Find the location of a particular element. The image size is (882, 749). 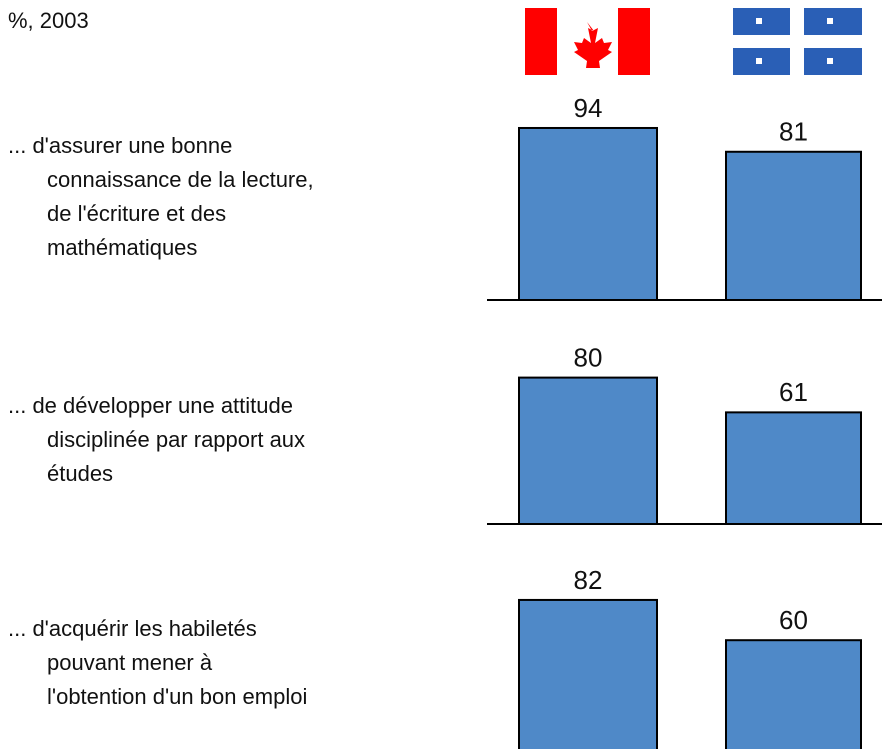

category-label: ... de développer une attitude is located at coordinates (150, 405).